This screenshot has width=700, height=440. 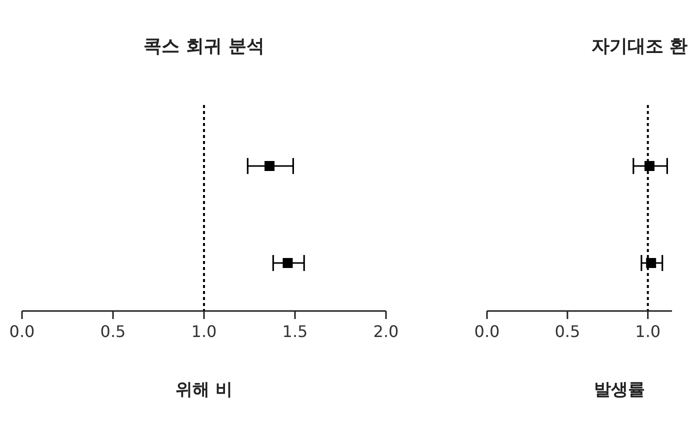 I want to click on x-tick-label: 1.5, so click(x=295, y=331).